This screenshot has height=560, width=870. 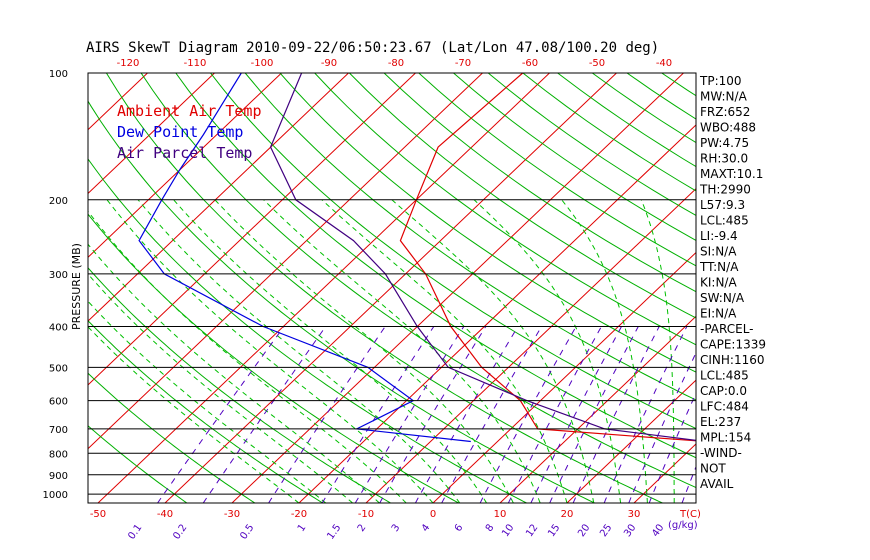 I want to click on mixing-ratio-tick-label: 8, so click(x=490, y=528).